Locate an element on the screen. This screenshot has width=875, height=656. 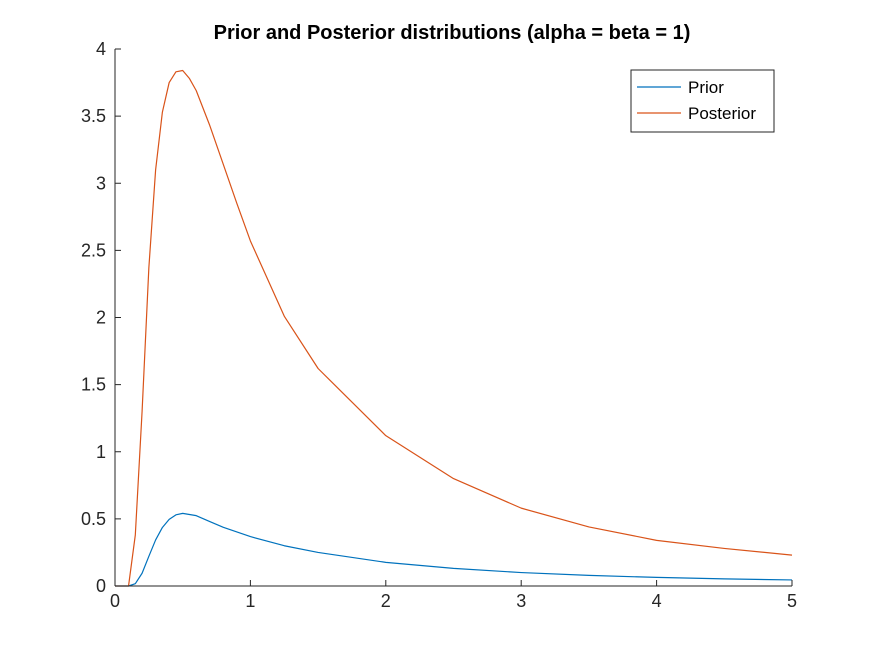
x-tick-label: 4 is located at coordinates (657, 601).